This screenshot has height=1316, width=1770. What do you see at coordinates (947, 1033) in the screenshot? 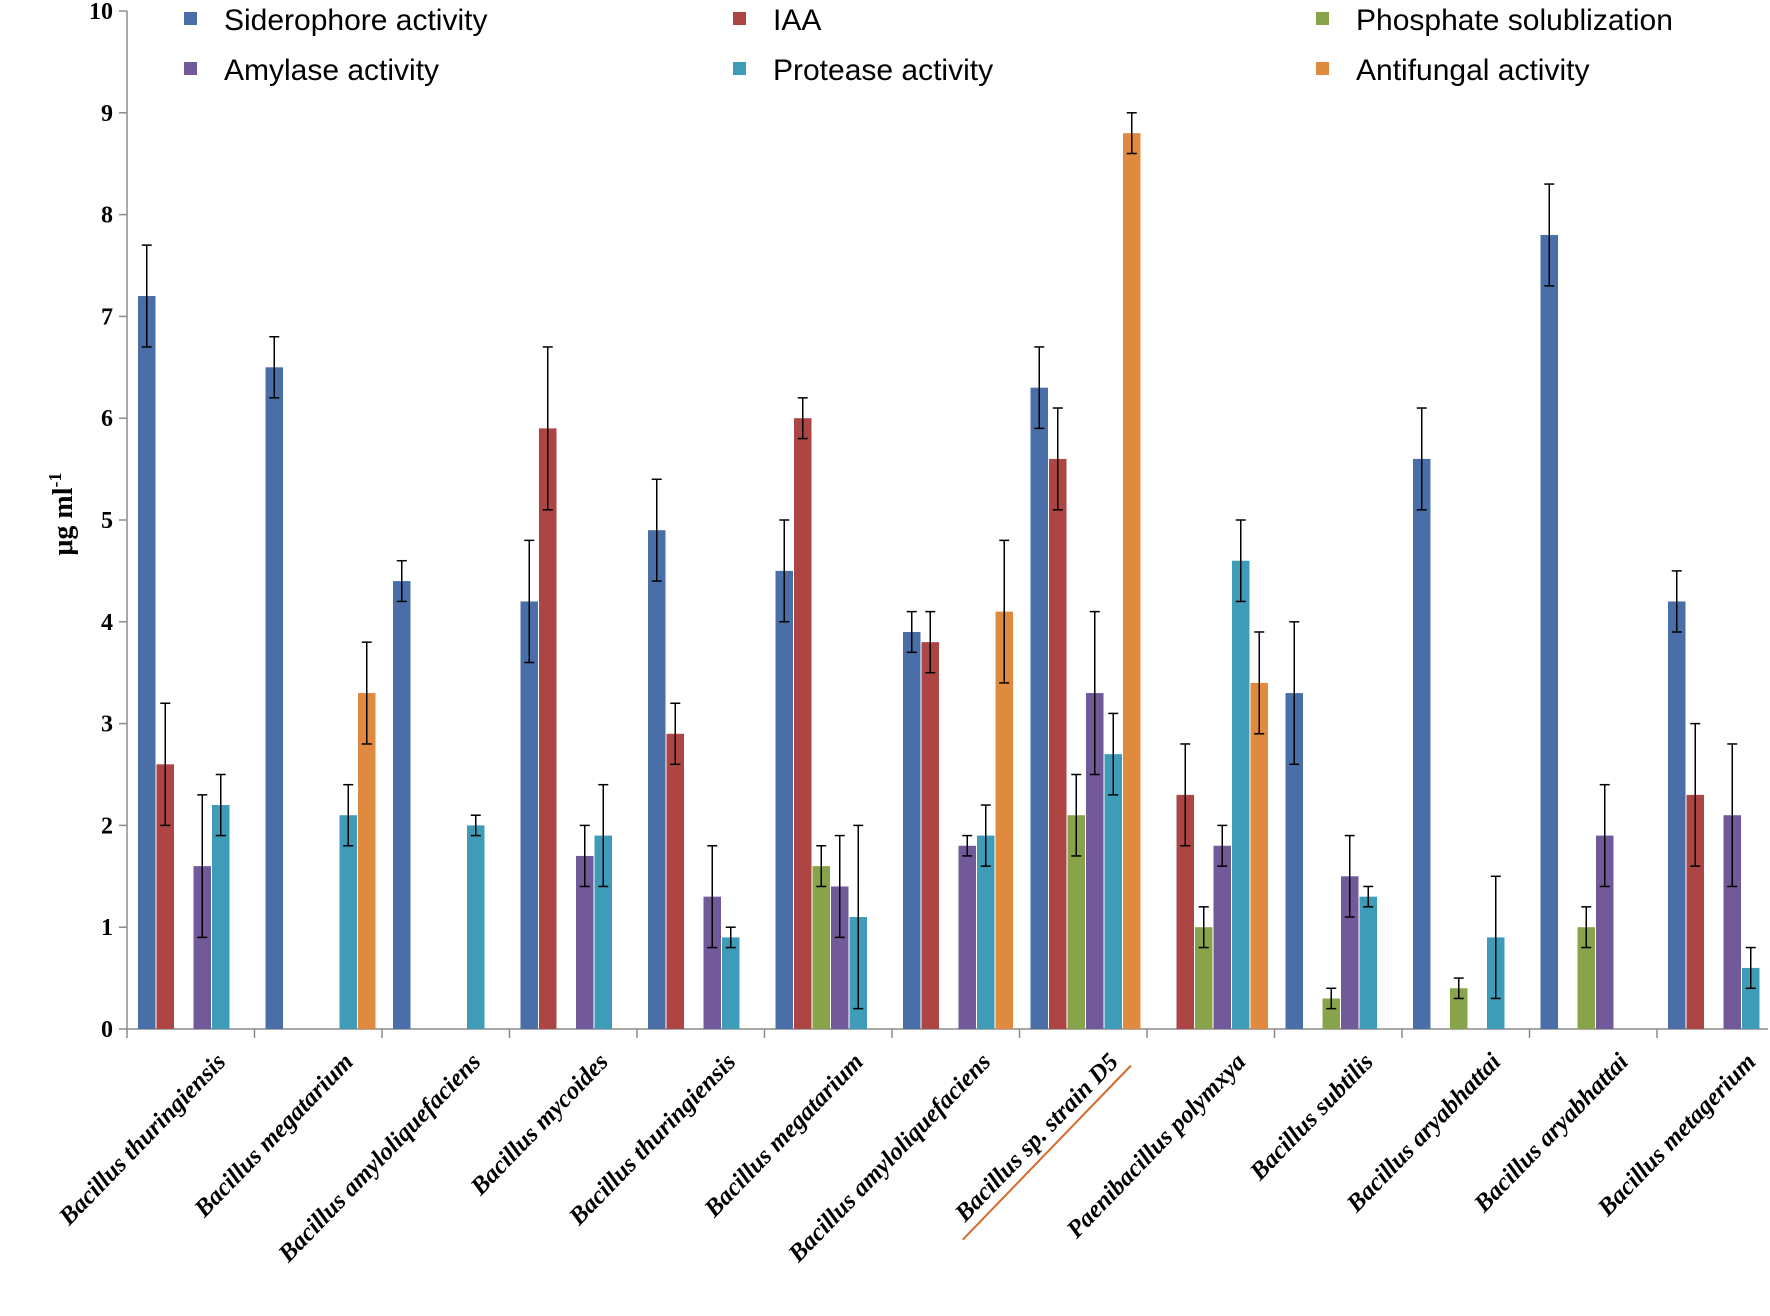
I see `x-axis` at bounding box center [947, 1033].